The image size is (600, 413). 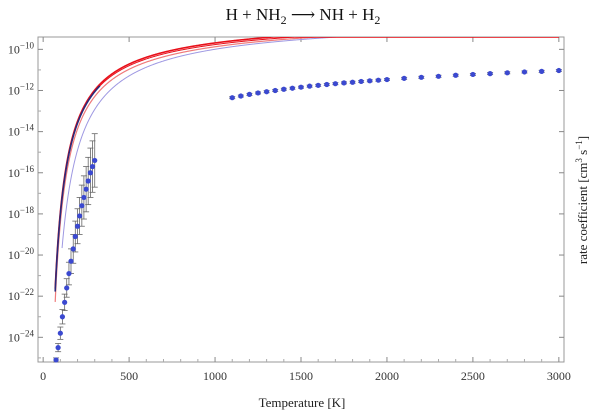 What do you see at coordinates (303, 16) in the screenshot?
I see `chart-title: H + NH2 ⟶ NH + H2` at bounding box center [303, 16].